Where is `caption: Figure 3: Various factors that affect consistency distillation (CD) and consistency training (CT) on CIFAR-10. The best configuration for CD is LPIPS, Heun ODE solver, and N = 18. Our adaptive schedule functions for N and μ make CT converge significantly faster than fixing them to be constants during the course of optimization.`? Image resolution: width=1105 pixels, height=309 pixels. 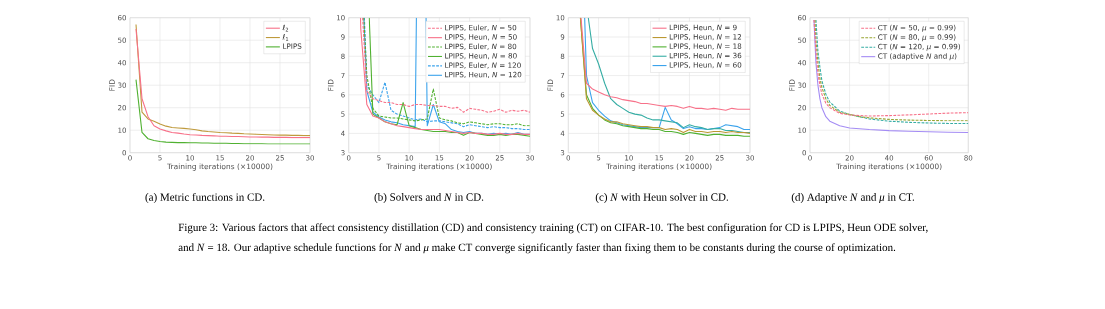
caption: Figure 3: Various factors that affect consistency distillation (CD) and consistency training (CT) on CIFAR-10. The best configuration for CD is LPIPS, Heun ODE solver, and N = 18. Our adaptive schedule functions for N and μ make CT converge significantly faster than fixing them to be constants during the course of optimization. is located at coordinates (553, 238).